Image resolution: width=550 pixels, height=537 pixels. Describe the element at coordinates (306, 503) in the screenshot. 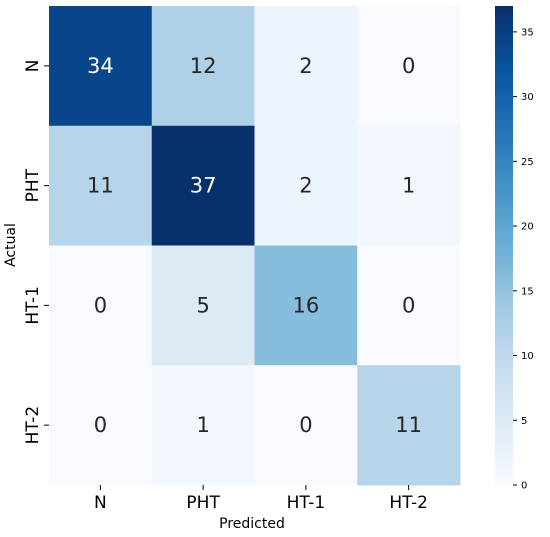

I see `x-tick-label: HT-1` at that location.